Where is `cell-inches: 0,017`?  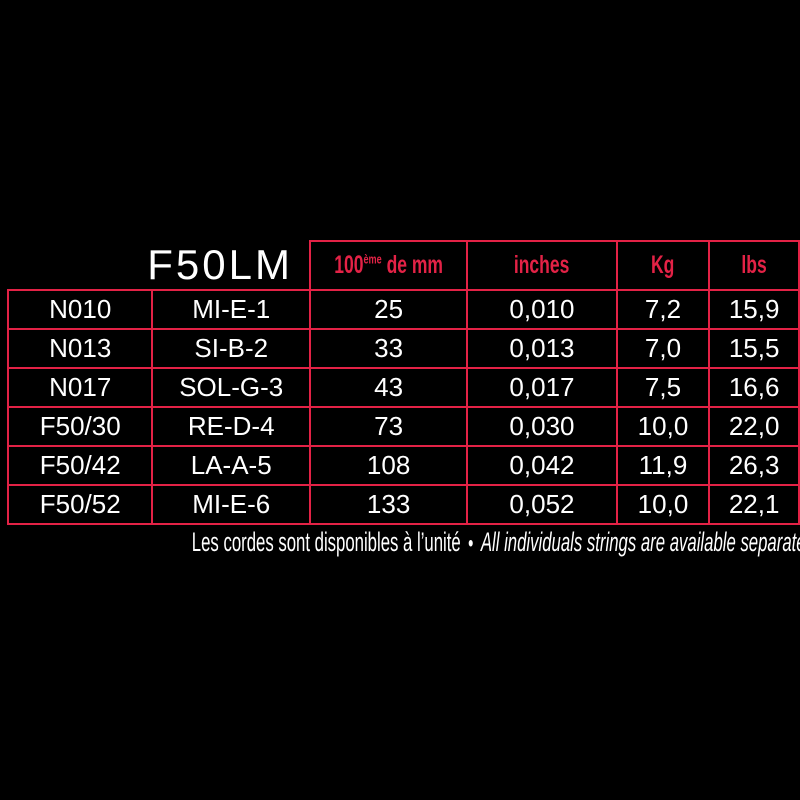
cell-inches: 0,017 is located at coordinates (542, 387).